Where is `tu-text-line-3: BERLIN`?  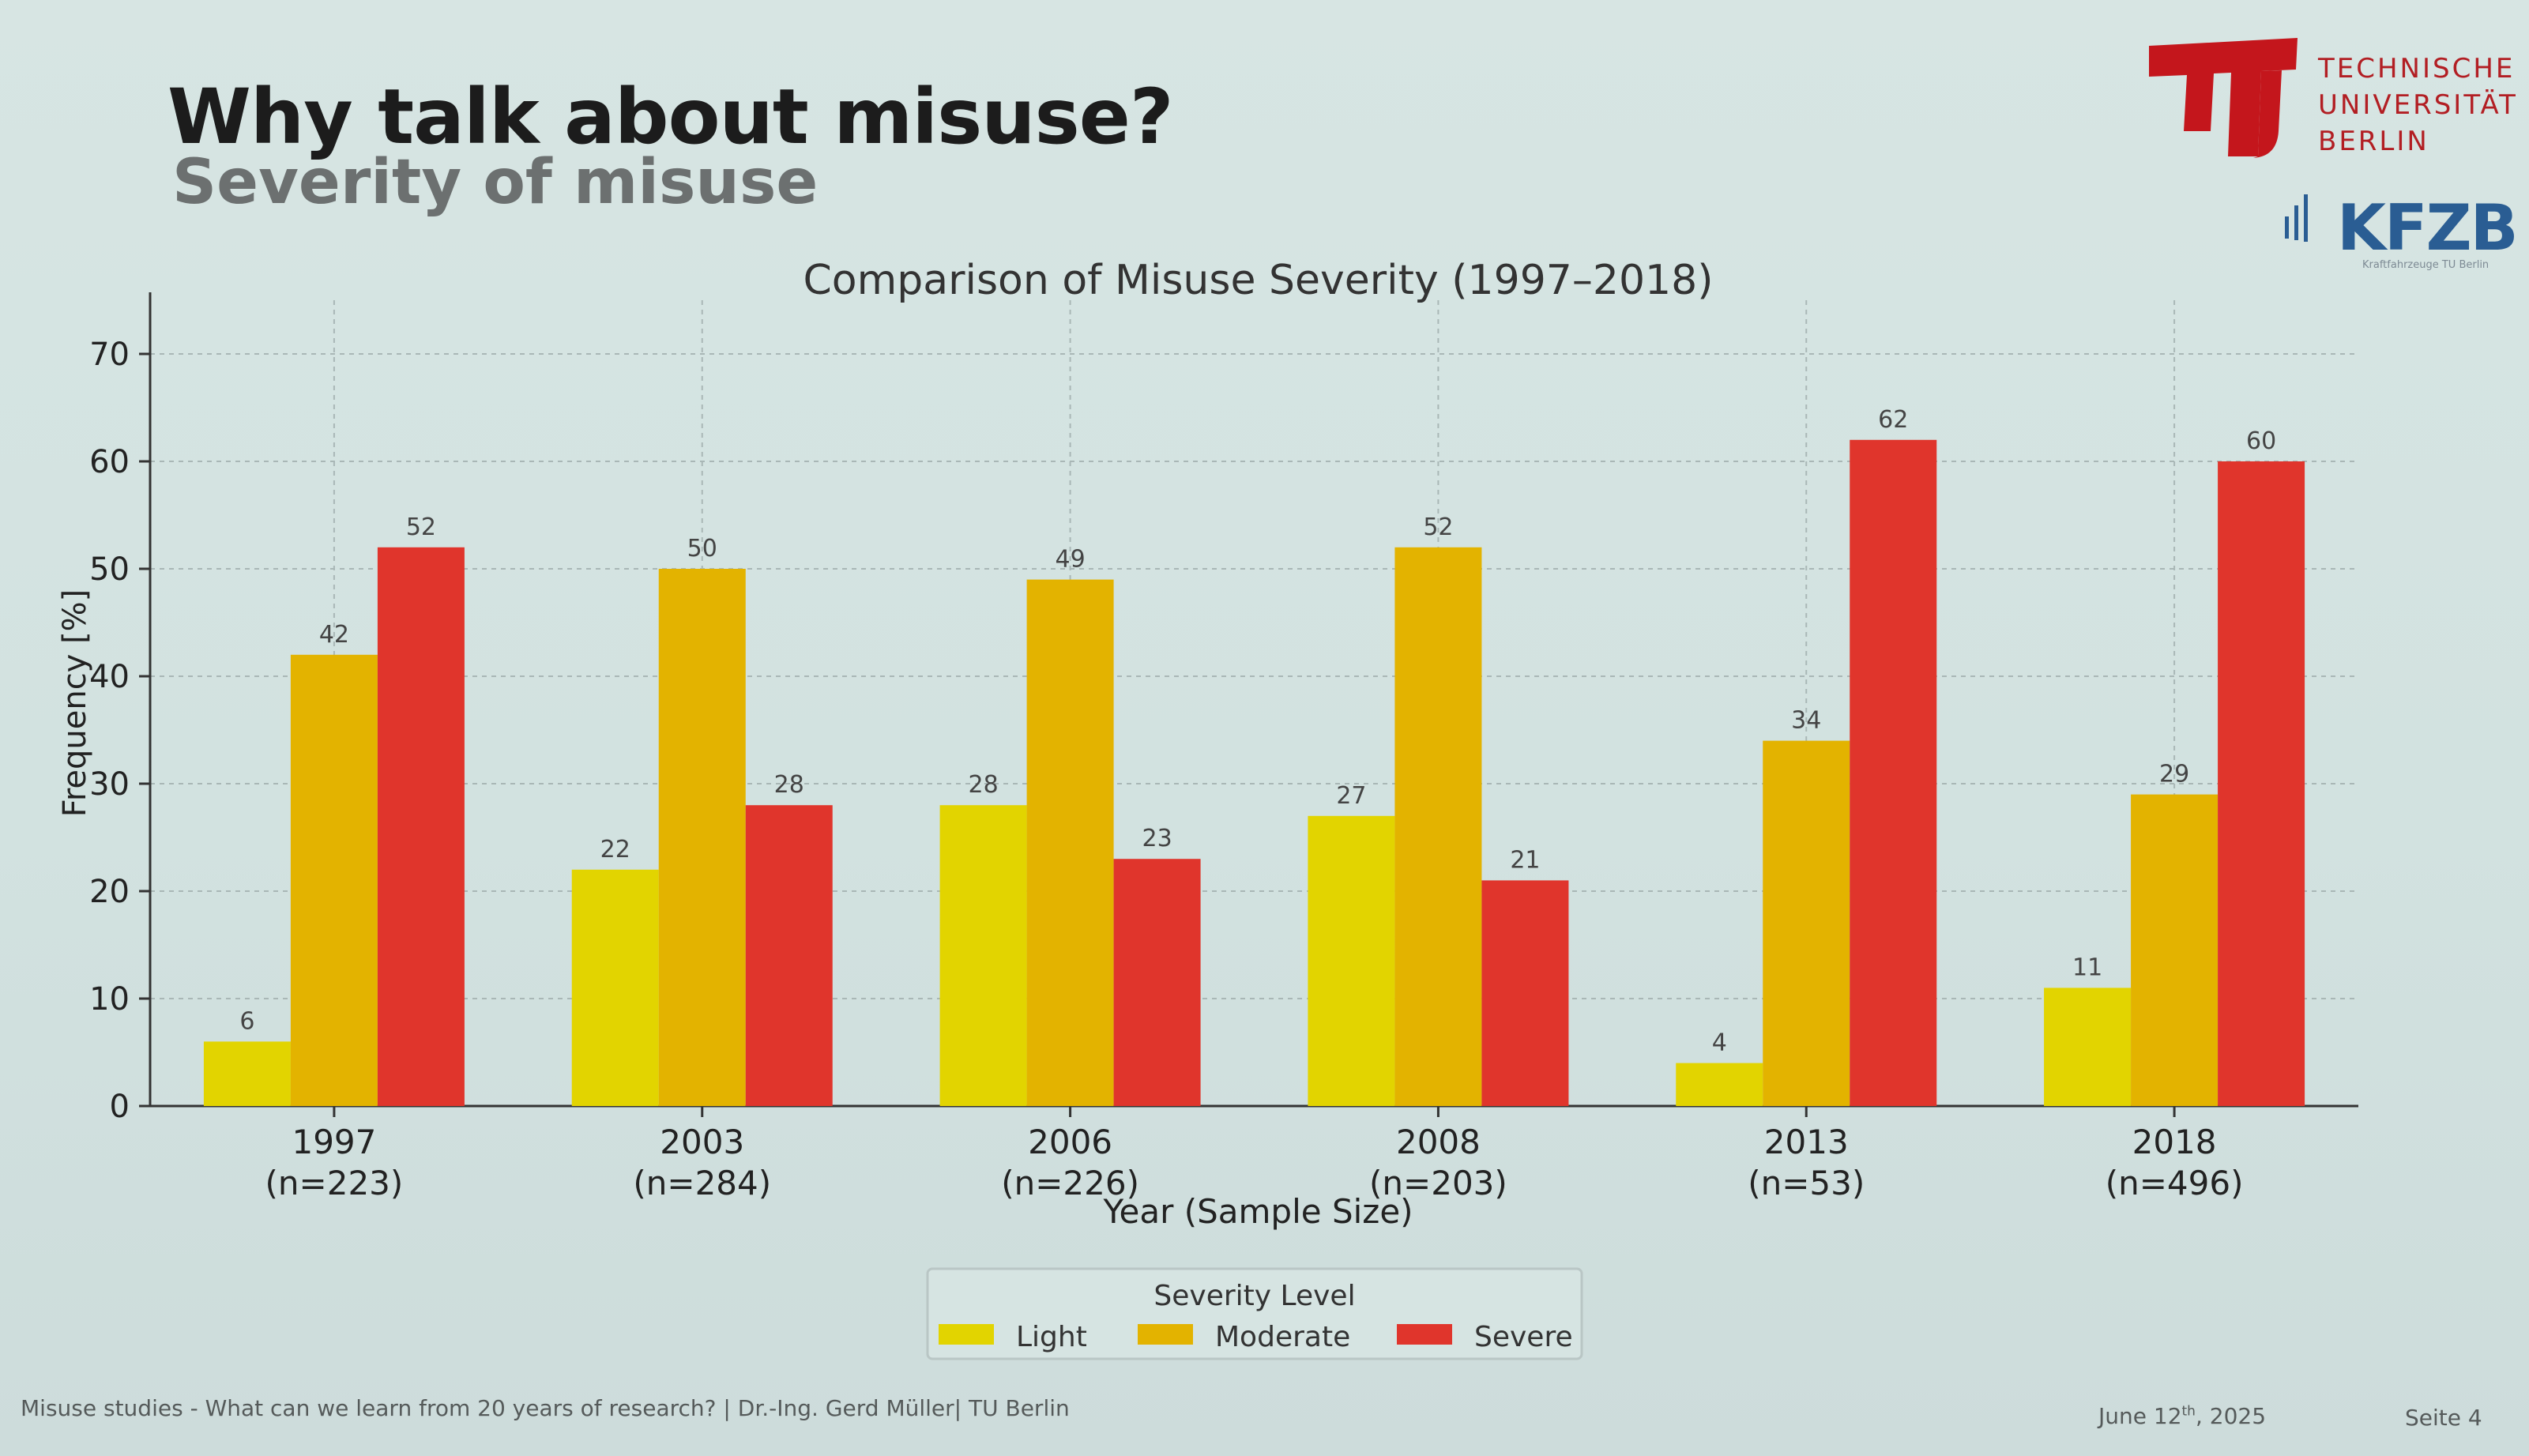
tu-text-line-3: BERLIN is located at coordinates (2374, 141).